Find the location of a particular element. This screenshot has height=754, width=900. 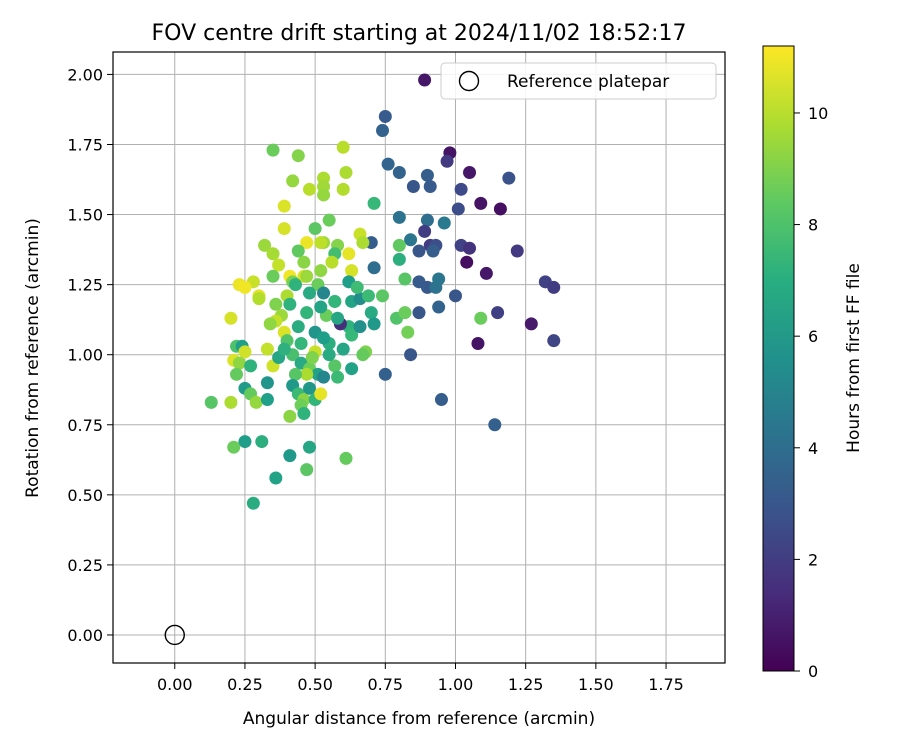

colorbar-gradient is located at coordinates (778, 358).